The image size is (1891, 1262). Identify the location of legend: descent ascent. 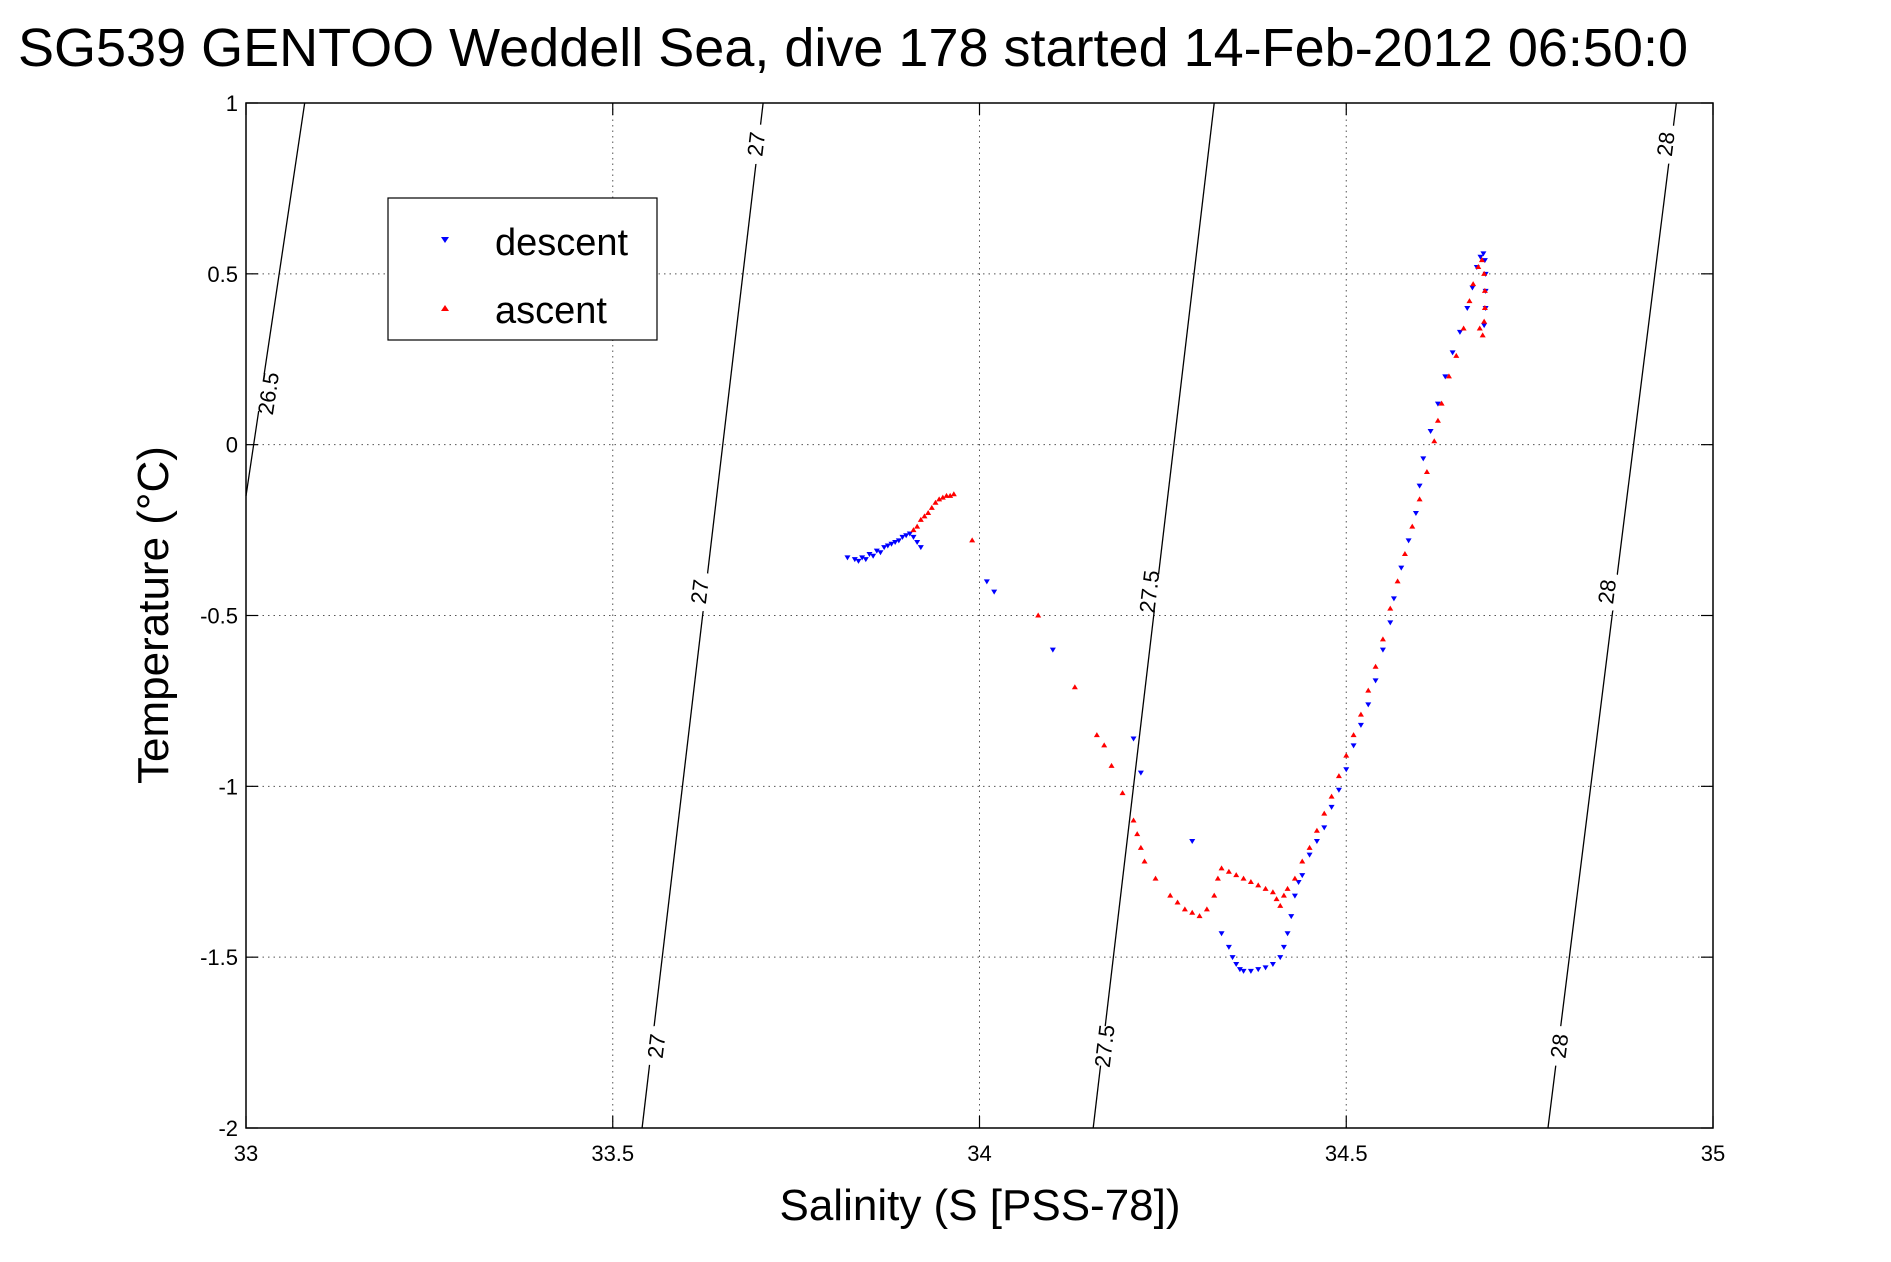
(522, 269).